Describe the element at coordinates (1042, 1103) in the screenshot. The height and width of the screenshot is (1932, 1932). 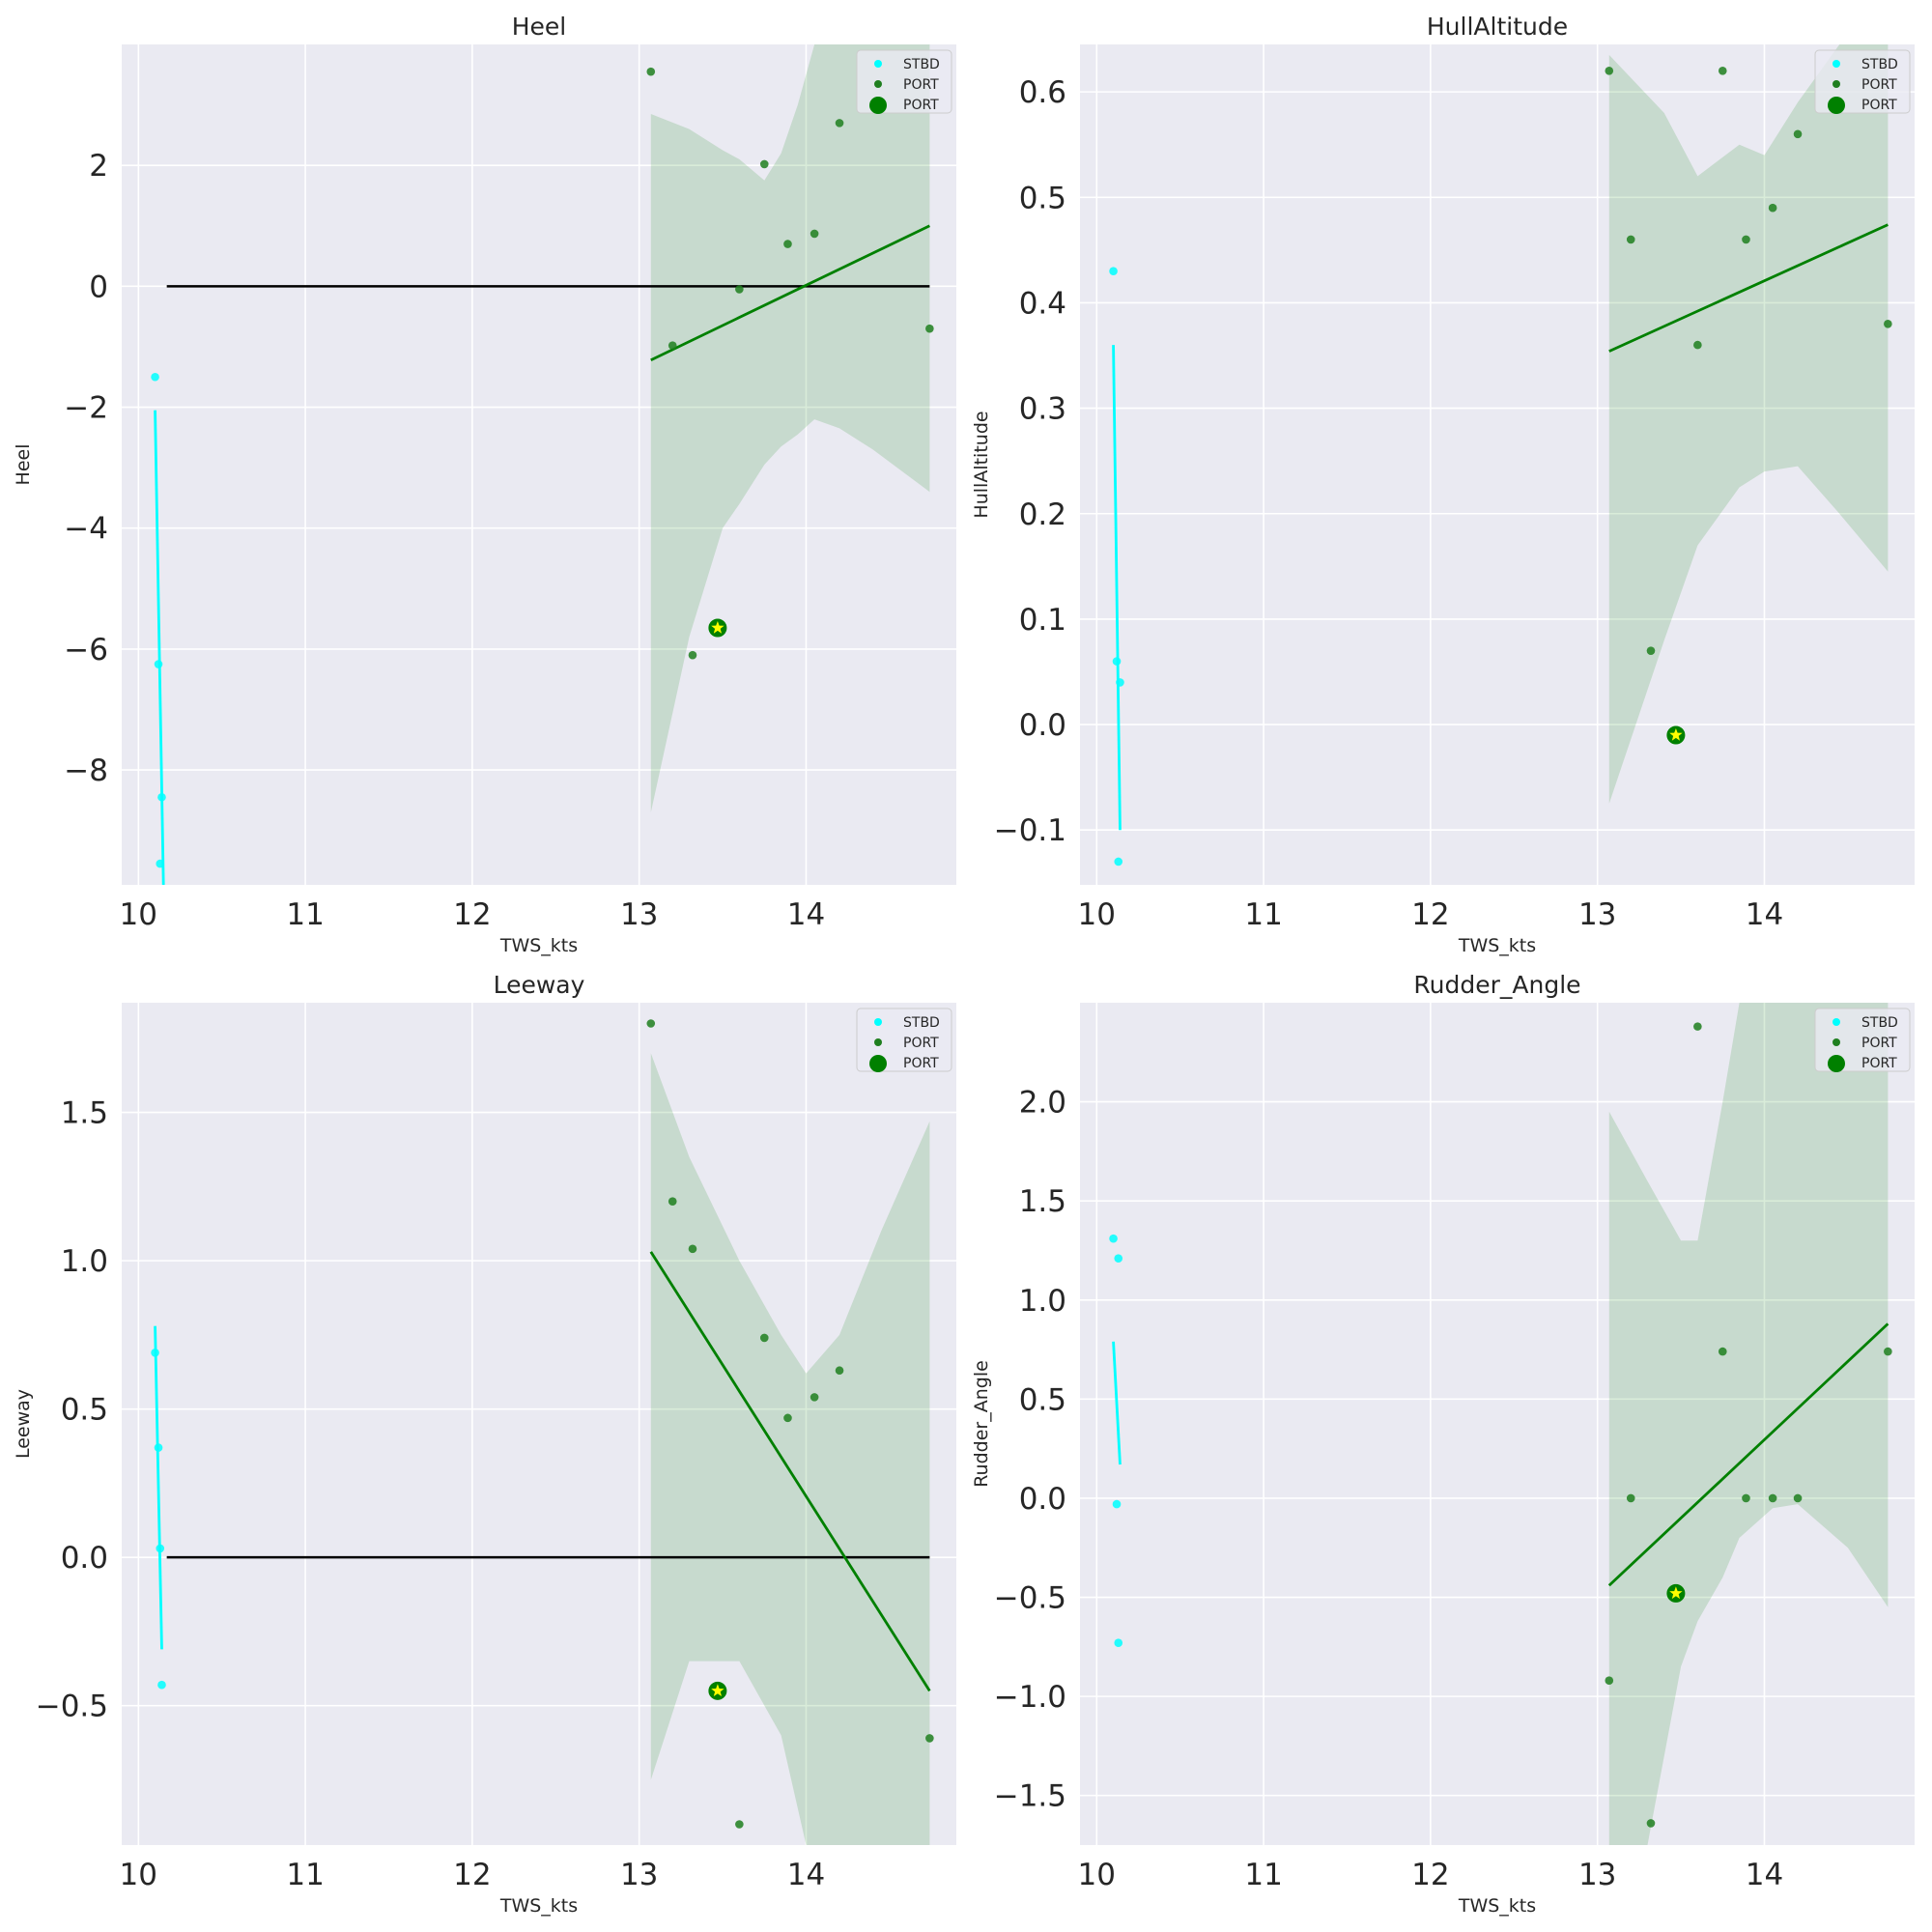
I see `y-tick-label: 2.0` at that location.